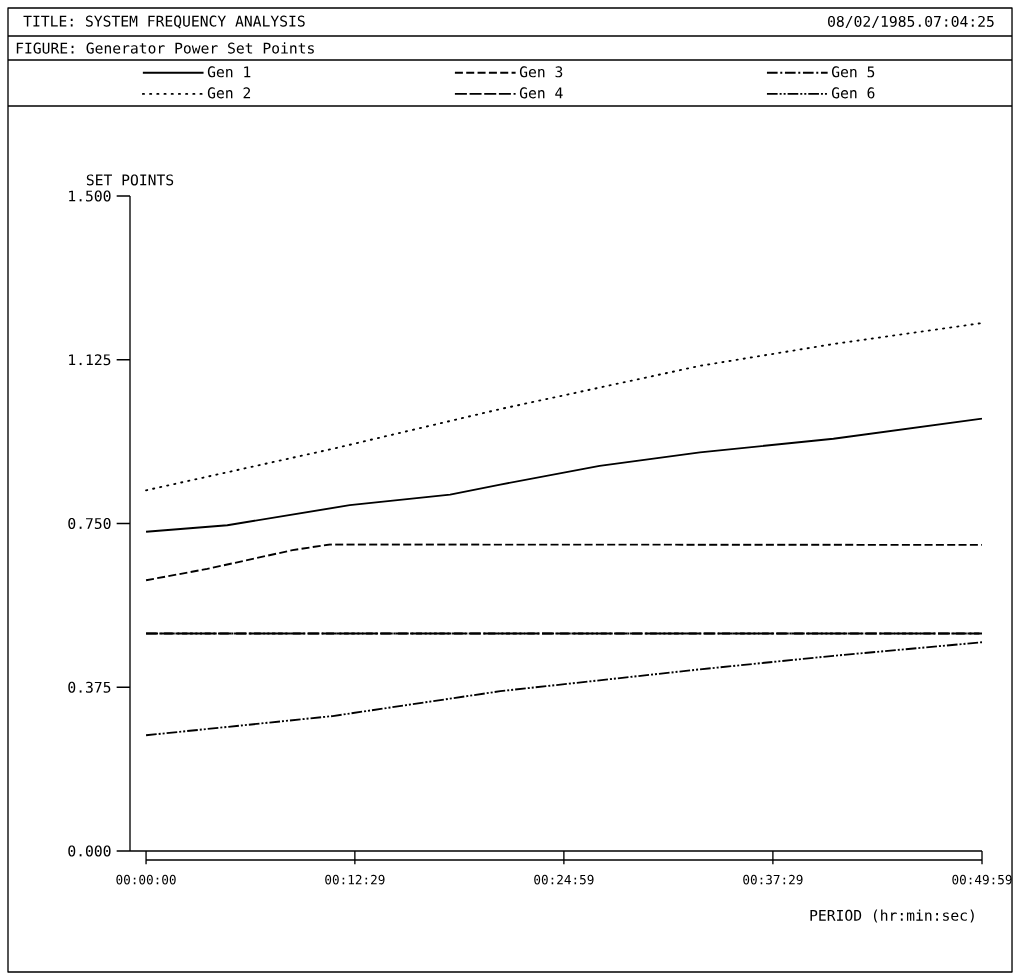 The image size is (1017, 978). Describe the element at coordinates (89, 851) in the screenshot. I see `y-tick-label: 0.000` at that location.